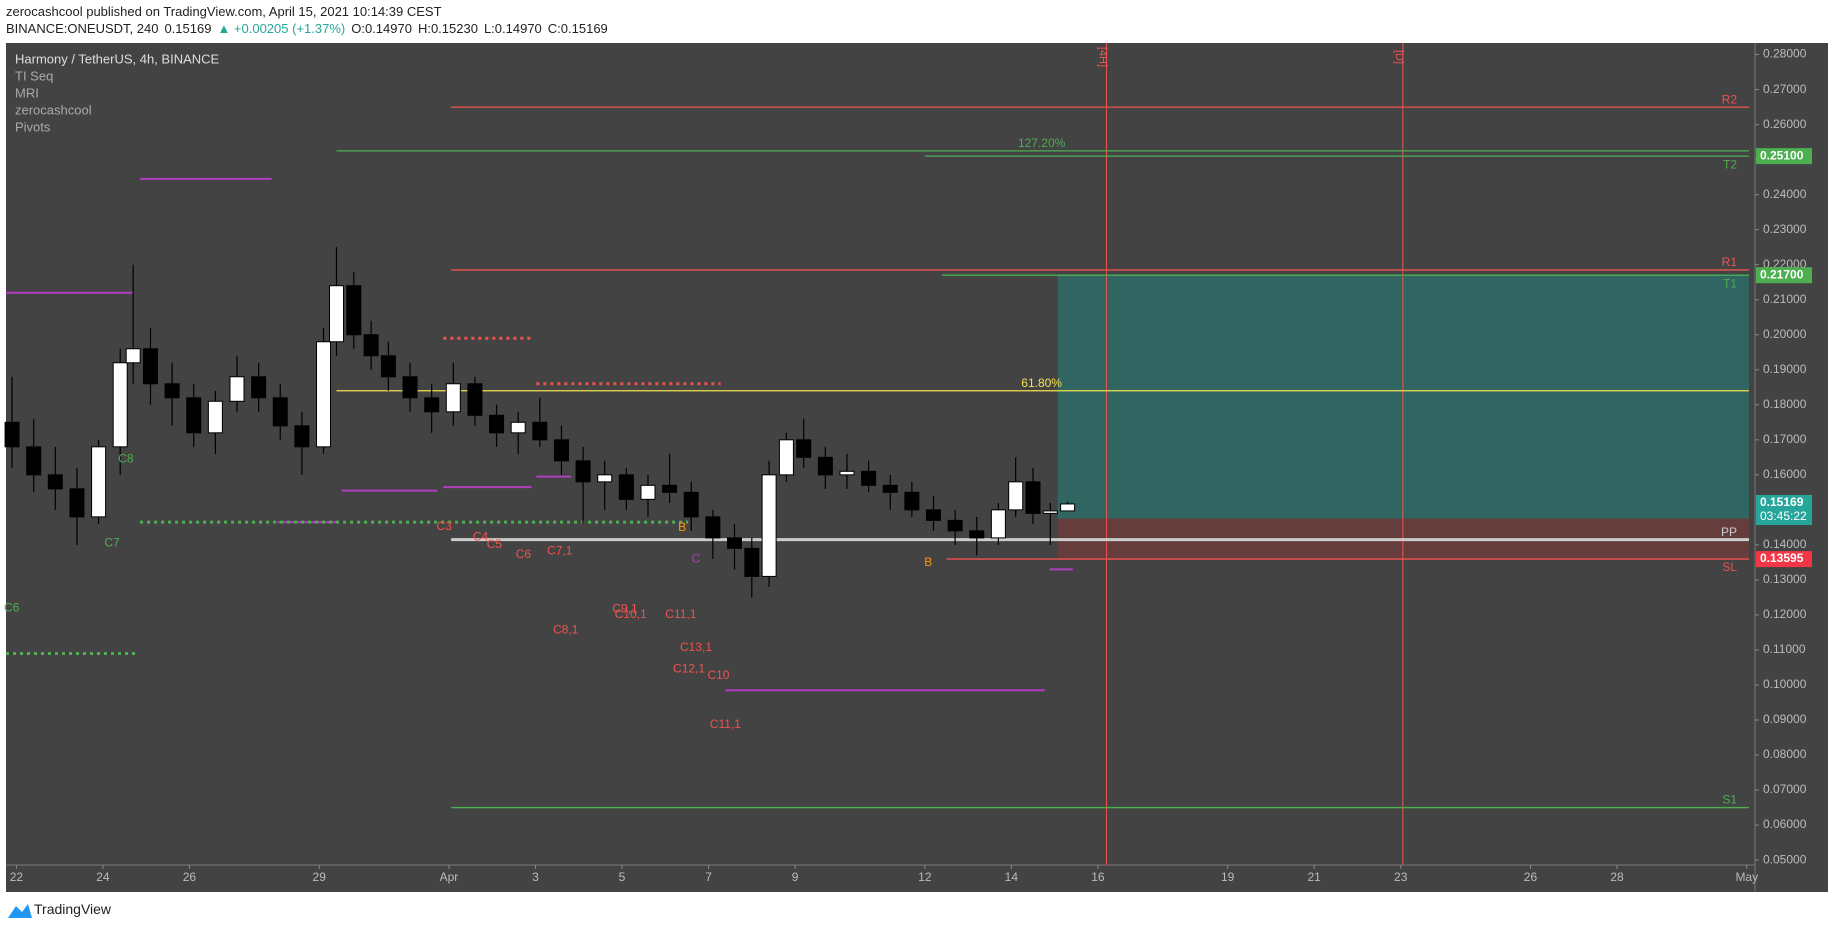  What do you see at coordinates (696, 558) in the screenshot?
I see `seq-label: C` at bounding box center [696, 558].